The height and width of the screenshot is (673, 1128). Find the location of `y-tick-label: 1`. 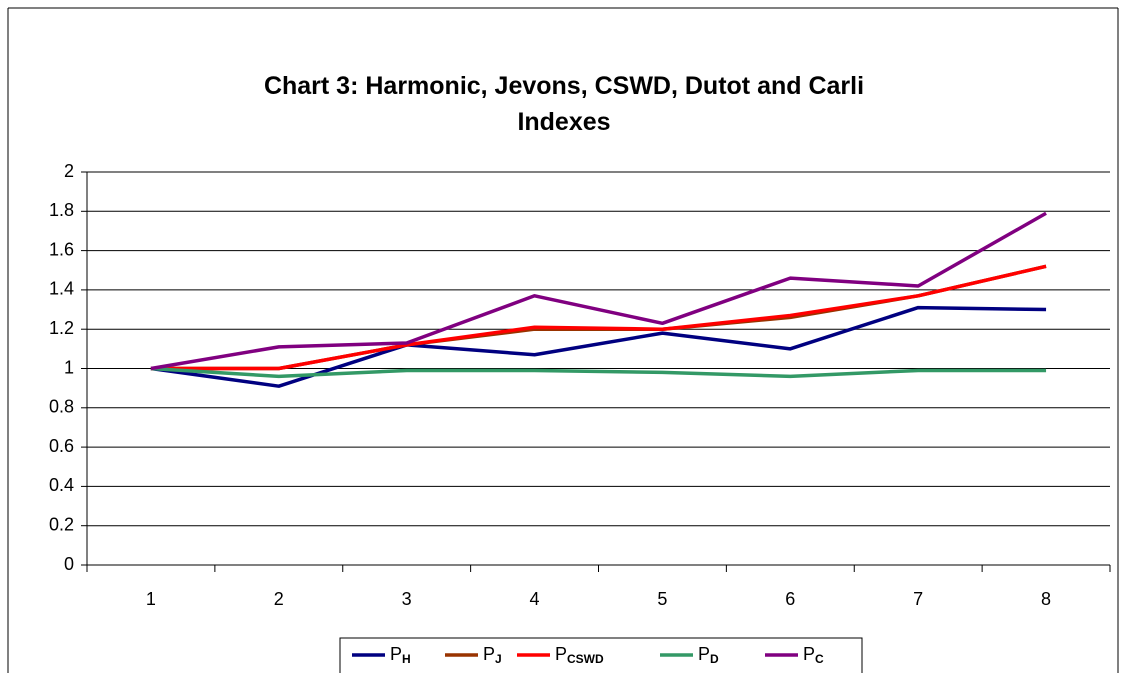

y-tick-label: 1 is located at coordinates (69, 367).